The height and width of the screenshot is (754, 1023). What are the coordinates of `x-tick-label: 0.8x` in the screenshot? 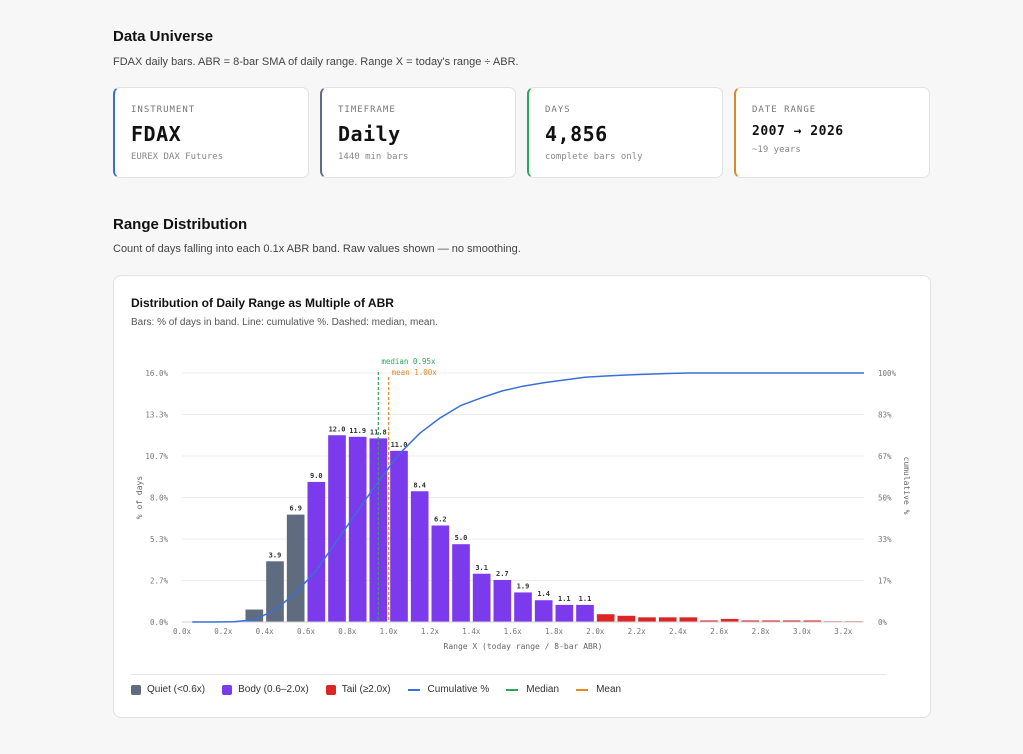 It's located at (347, 631).